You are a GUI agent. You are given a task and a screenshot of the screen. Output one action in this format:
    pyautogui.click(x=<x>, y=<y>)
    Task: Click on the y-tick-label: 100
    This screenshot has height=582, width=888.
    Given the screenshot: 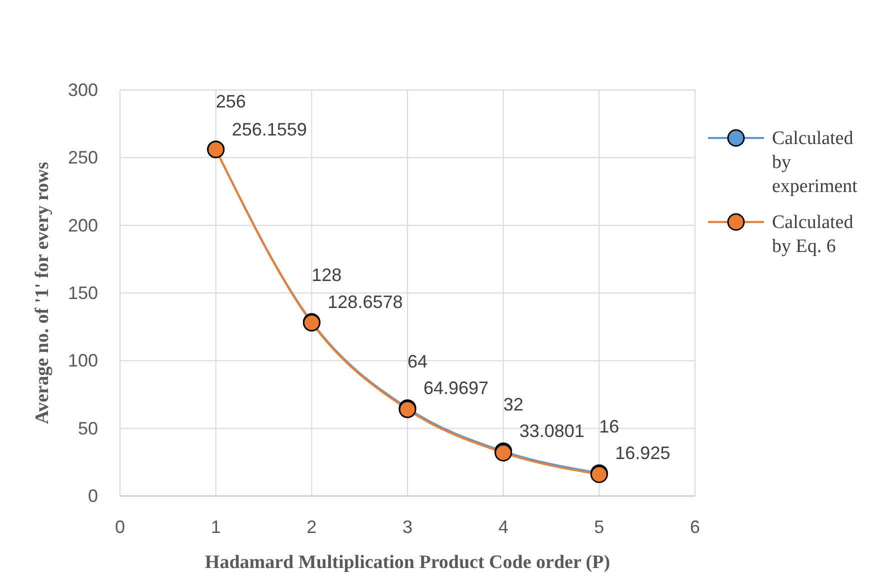 What is the action you would take?
    pyautogui.click(x=83, y=360)
    